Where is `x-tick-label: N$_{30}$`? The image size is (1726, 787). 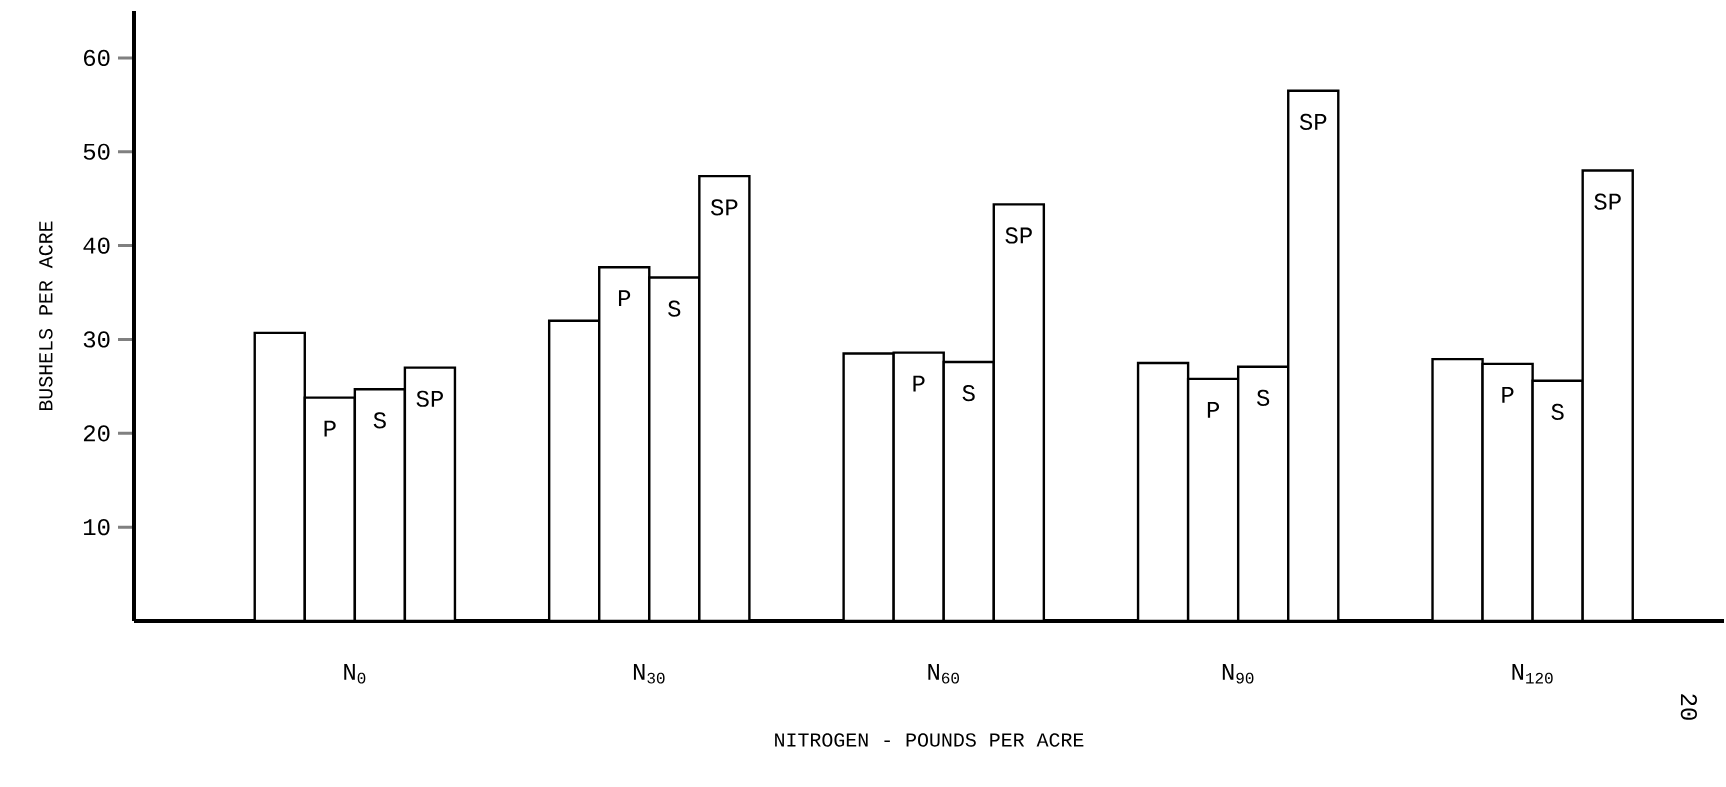 x-tick-label: N$_{30}$ is located at coordinates (649, 674).